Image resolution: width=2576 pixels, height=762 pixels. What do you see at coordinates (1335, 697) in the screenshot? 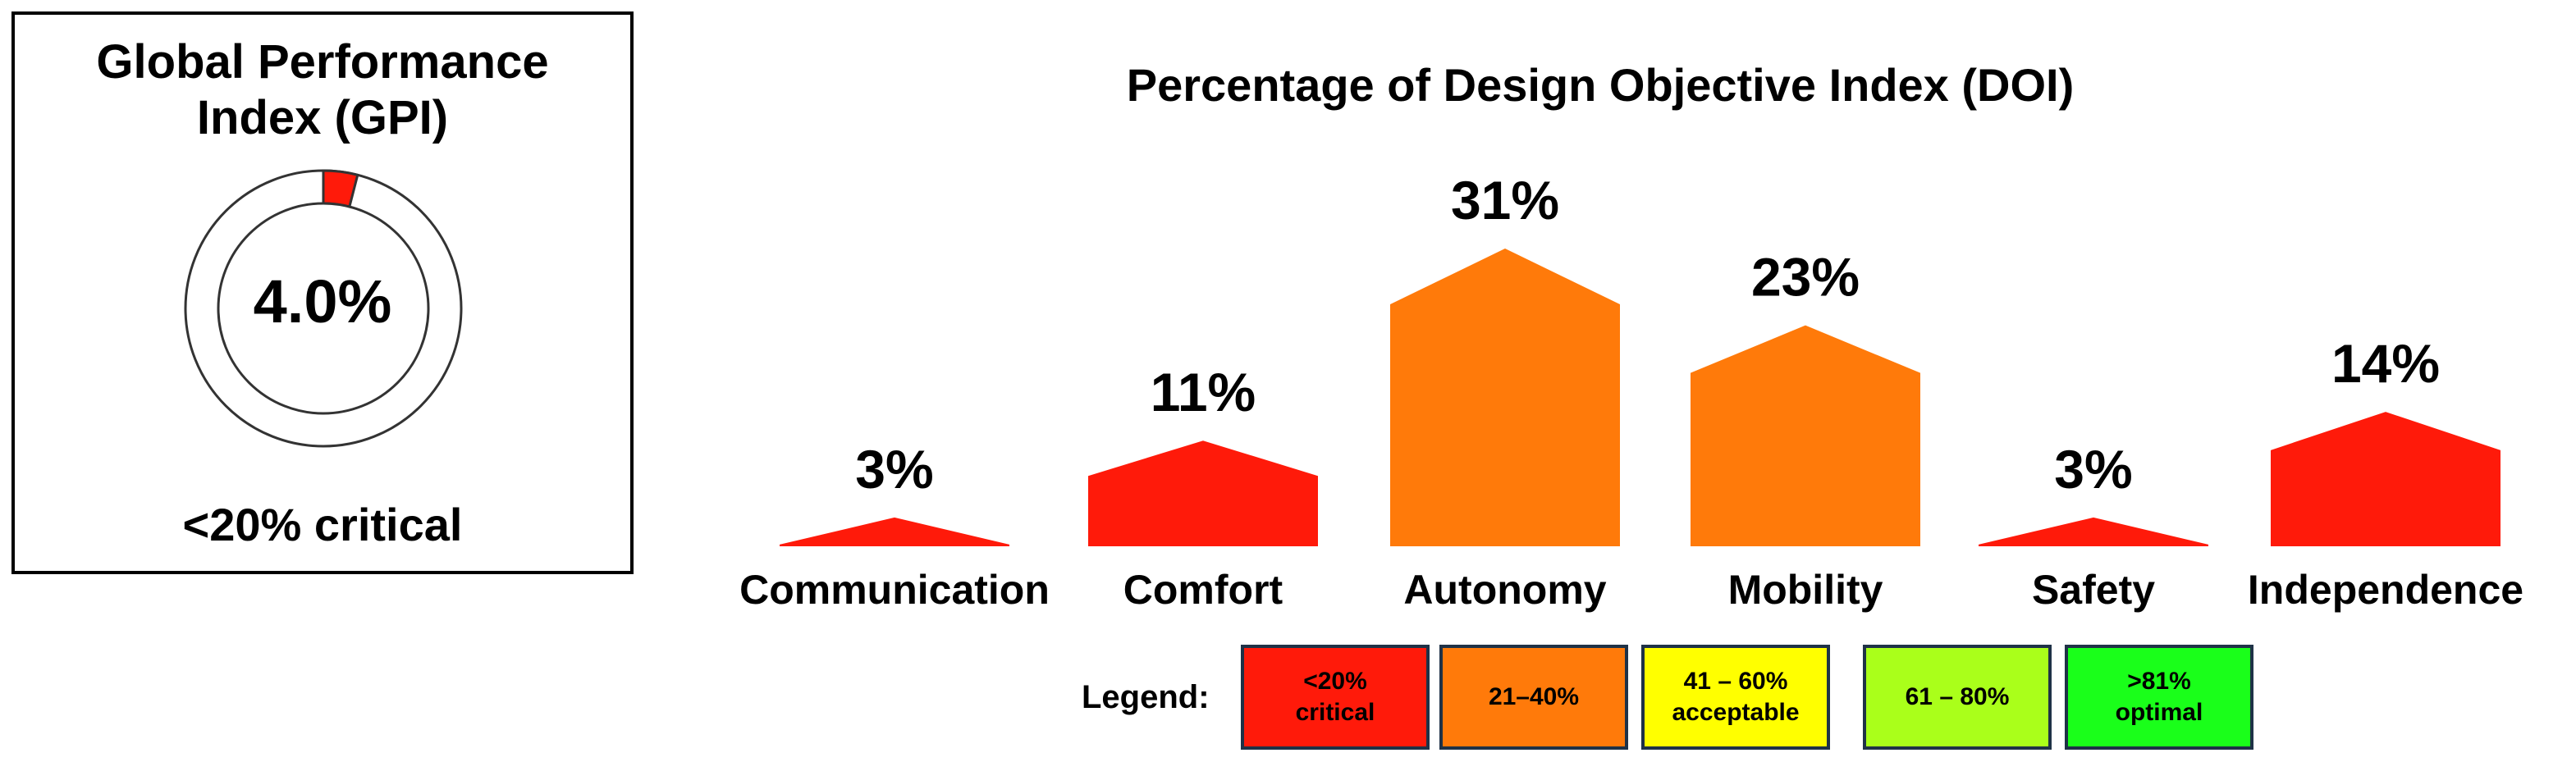
I see `legend-item-critical: <20% critical` at bounding box center [1335, 697].